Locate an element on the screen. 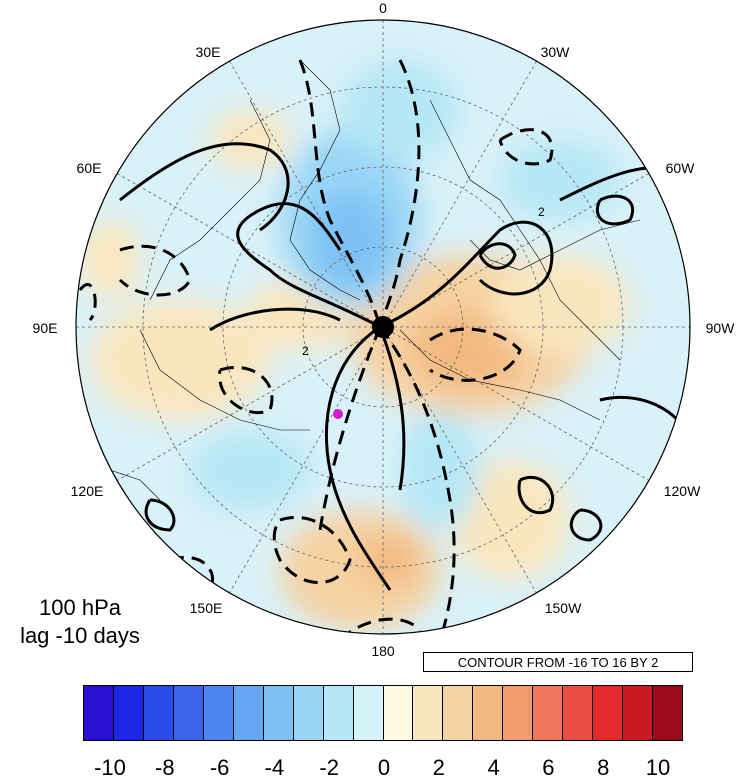 Image resolution: width=741 pixels, height=781 pixels. colorbar-tick-label: -2 is located at coordinates (329, 767).